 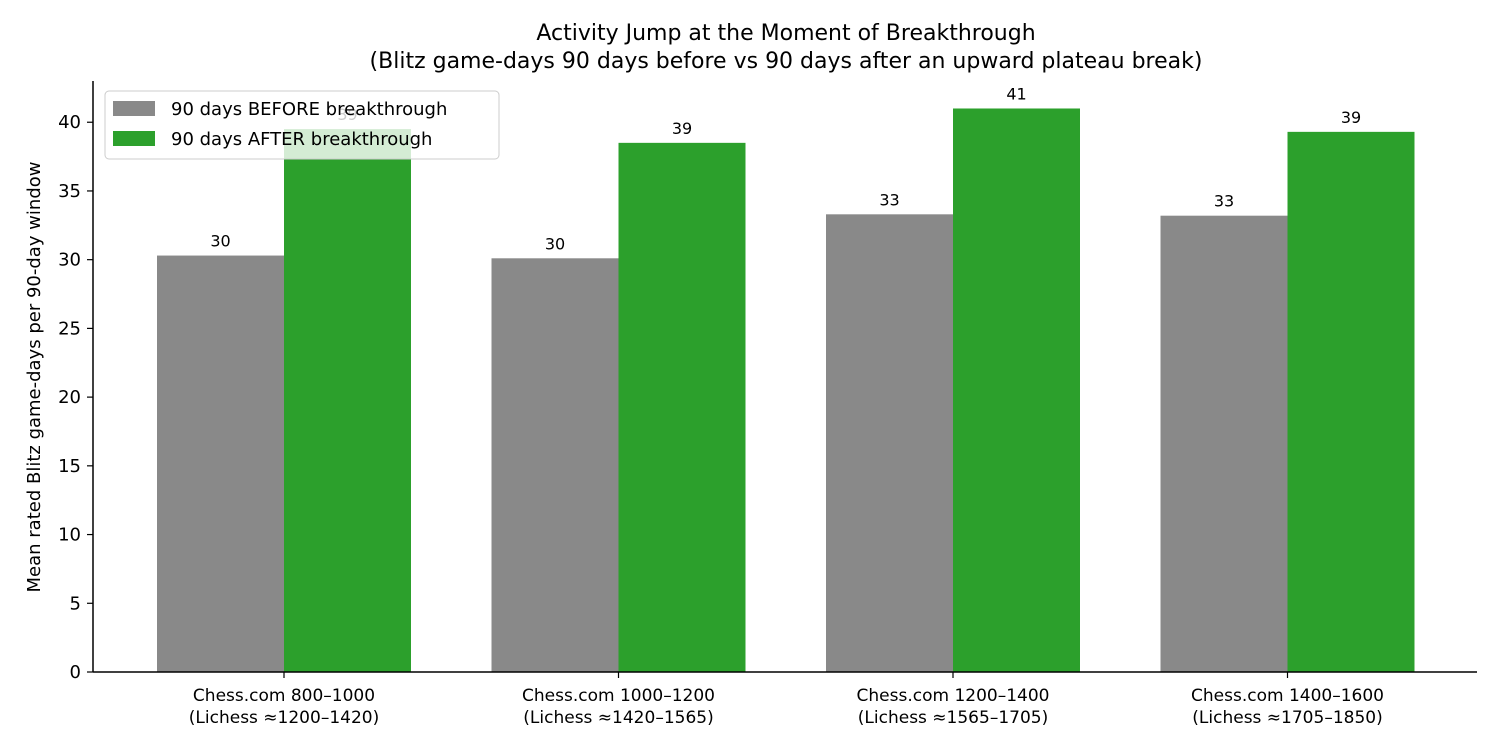 I want to click on value-label-before-2: 30, so click(x=555, y=243).